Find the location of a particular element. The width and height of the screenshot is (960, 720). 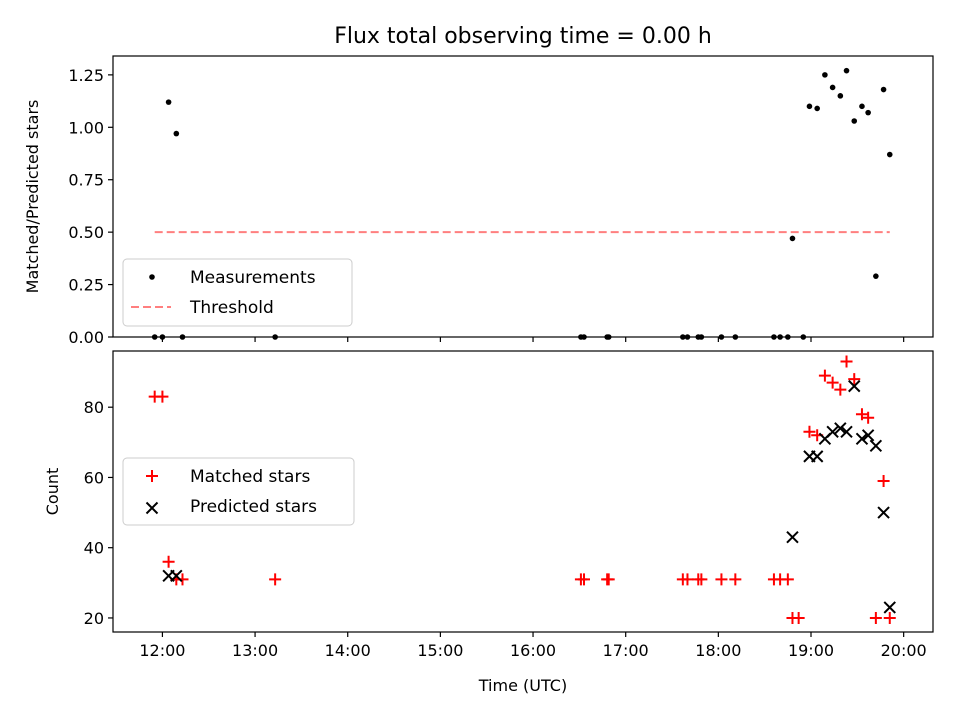

x-tick-label-15-00: 15:00 is located at coordinates (440, 650).